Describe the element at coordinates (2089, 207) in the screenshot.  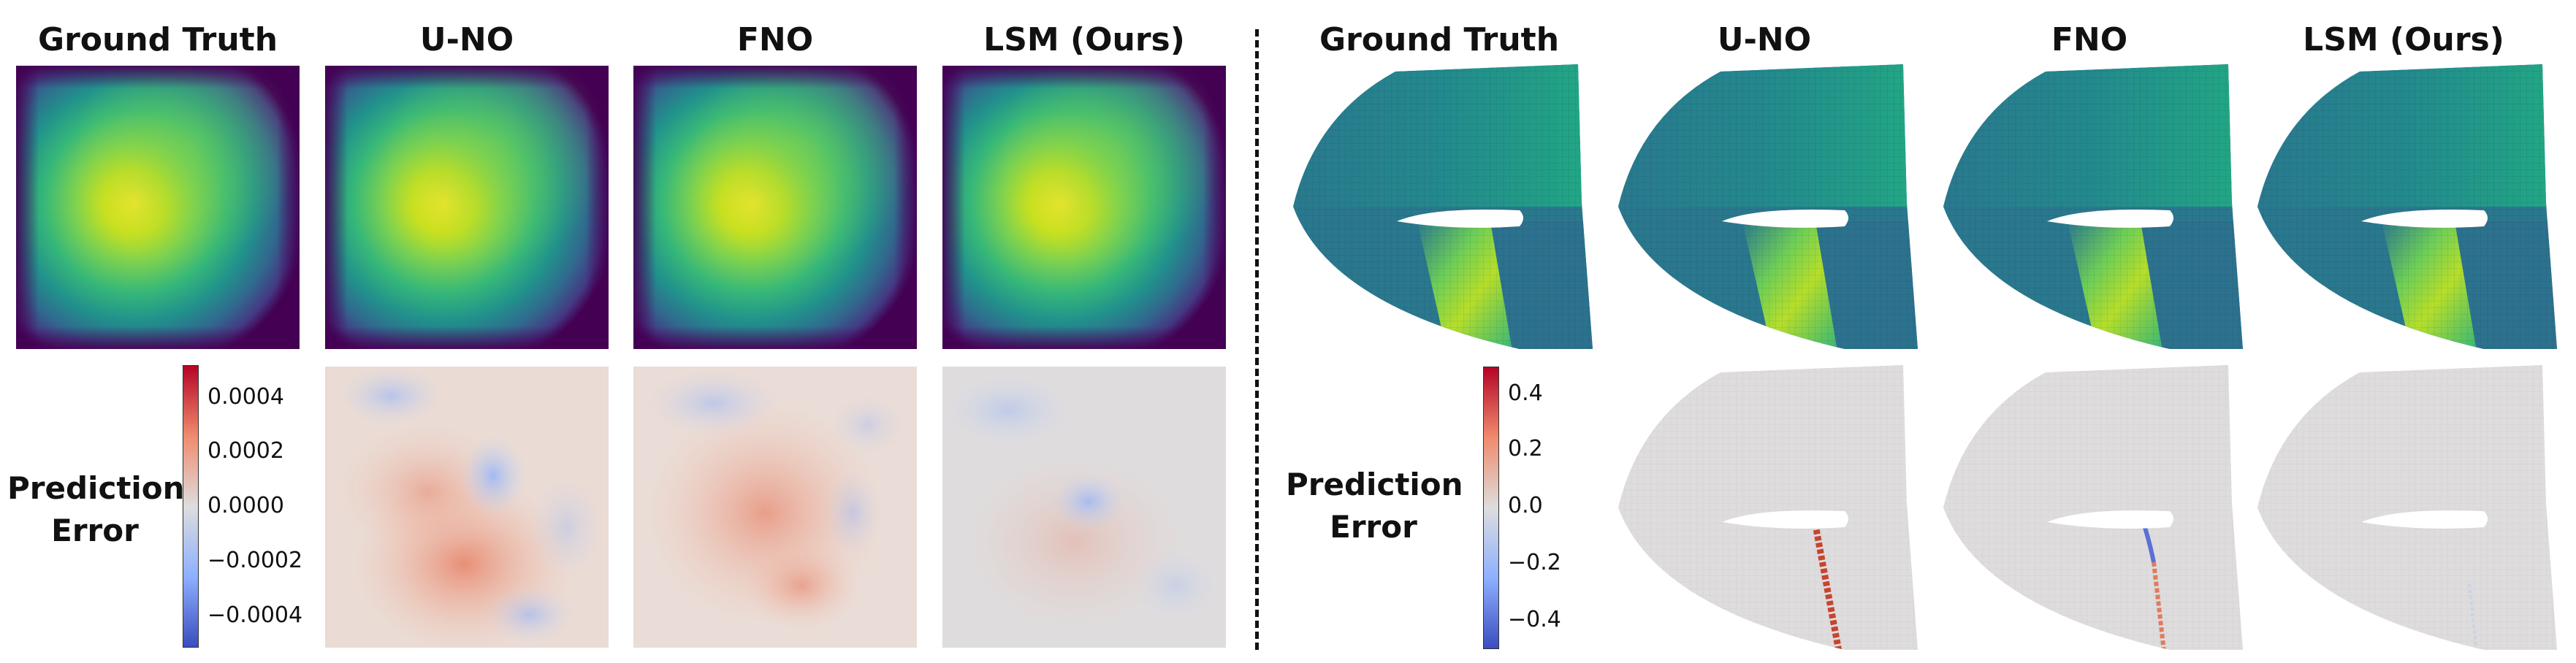
I see `right-fno-field` at that location.